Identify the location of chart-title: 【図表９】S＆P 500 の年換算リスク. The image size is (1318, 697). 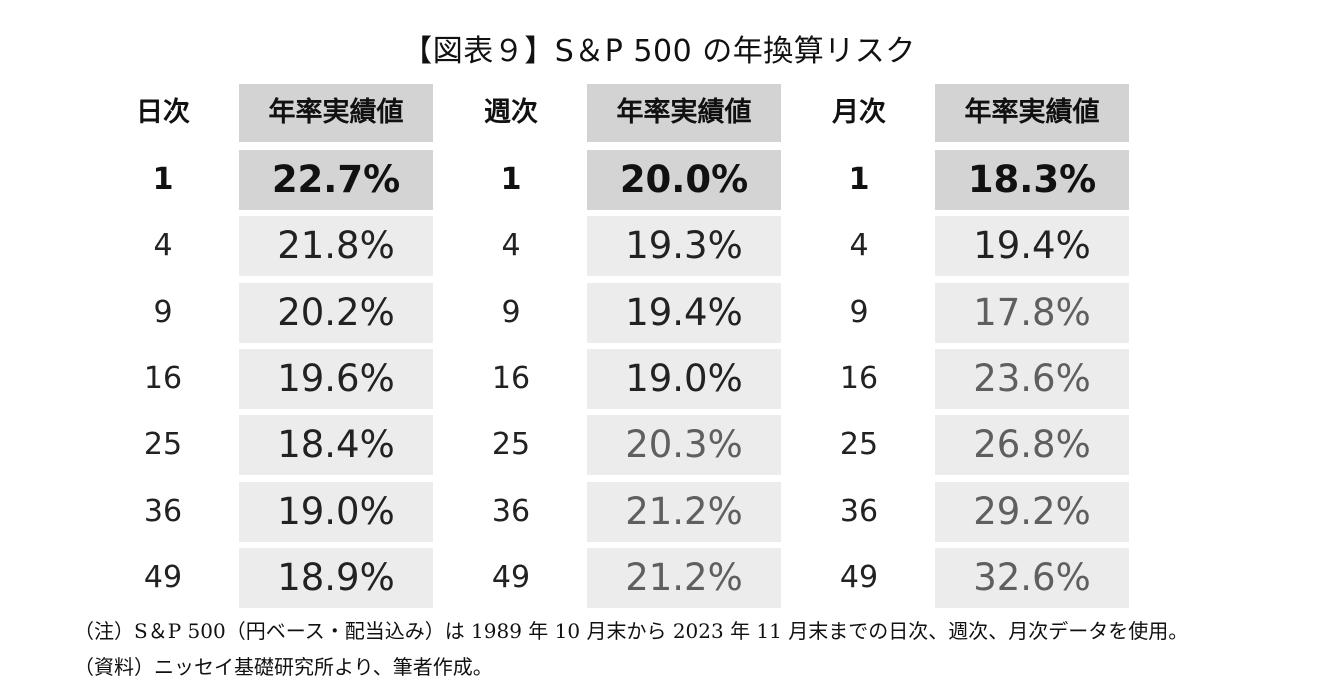
(659, 51).